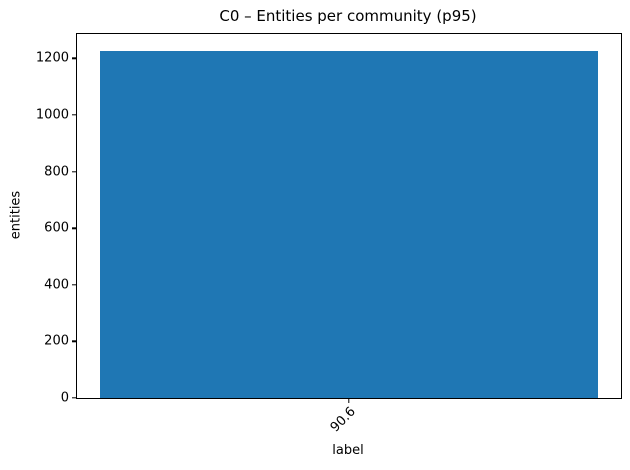 Image resolution: width=630 pixels, height=470 pixels. What do you see at coordinates (52, 115) in the screenshot?
I see `y-tick-label: 1000` at bounding box center [52, 115].